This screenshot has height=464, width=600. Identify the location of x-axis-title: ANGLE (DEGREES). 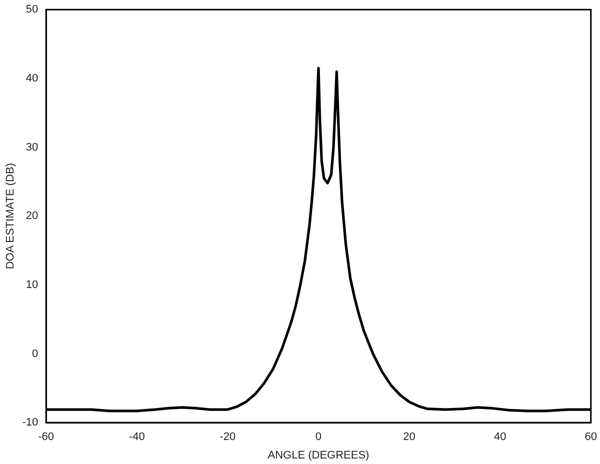
(319, 455).